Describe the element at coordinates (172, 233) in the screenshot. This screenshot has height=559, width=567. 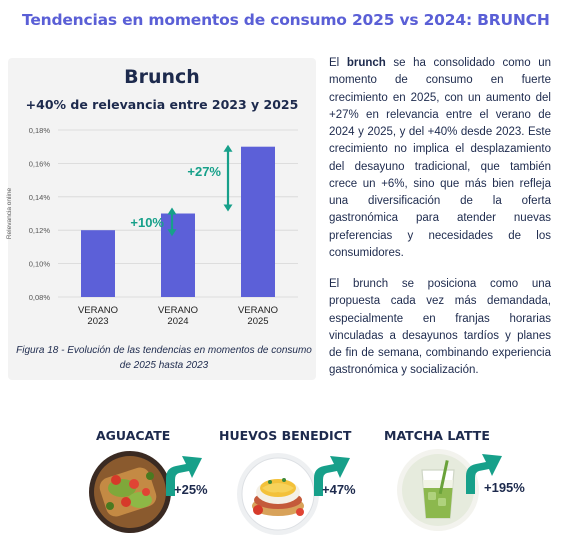
I see `annotation-arrow-1-head-down` at that location.